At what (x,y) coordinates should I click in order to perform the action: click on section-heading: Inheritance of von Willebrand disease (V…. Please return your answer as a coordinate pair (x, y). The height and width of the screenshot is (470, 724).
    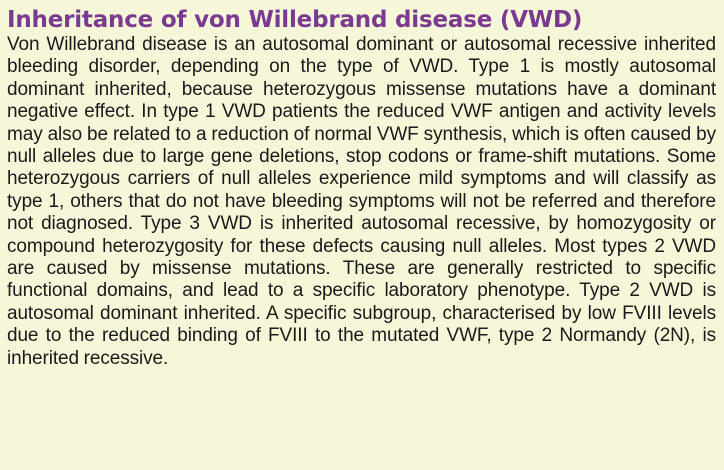
    Looking at the image, I should click on (295, 20).